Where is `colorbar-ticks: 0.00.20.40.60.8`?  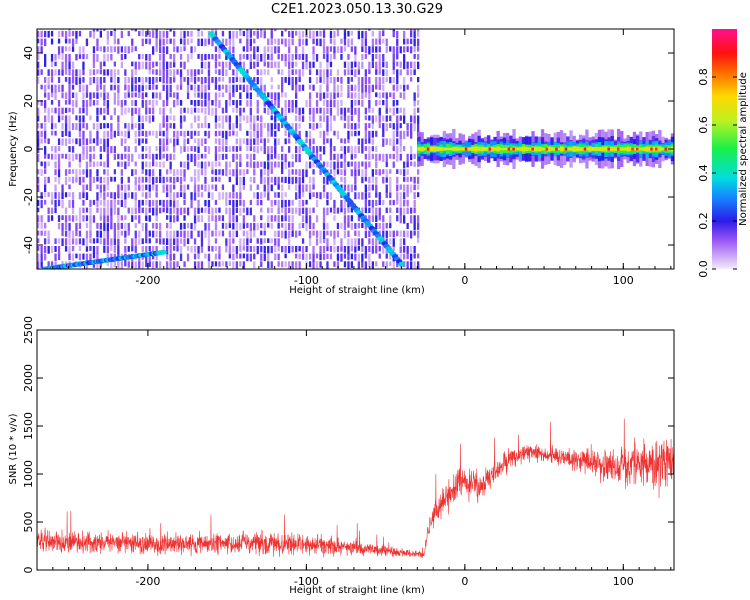
colorbar-ticks: 0.00.20.40.60.8 is located at coordinates (717, 173).